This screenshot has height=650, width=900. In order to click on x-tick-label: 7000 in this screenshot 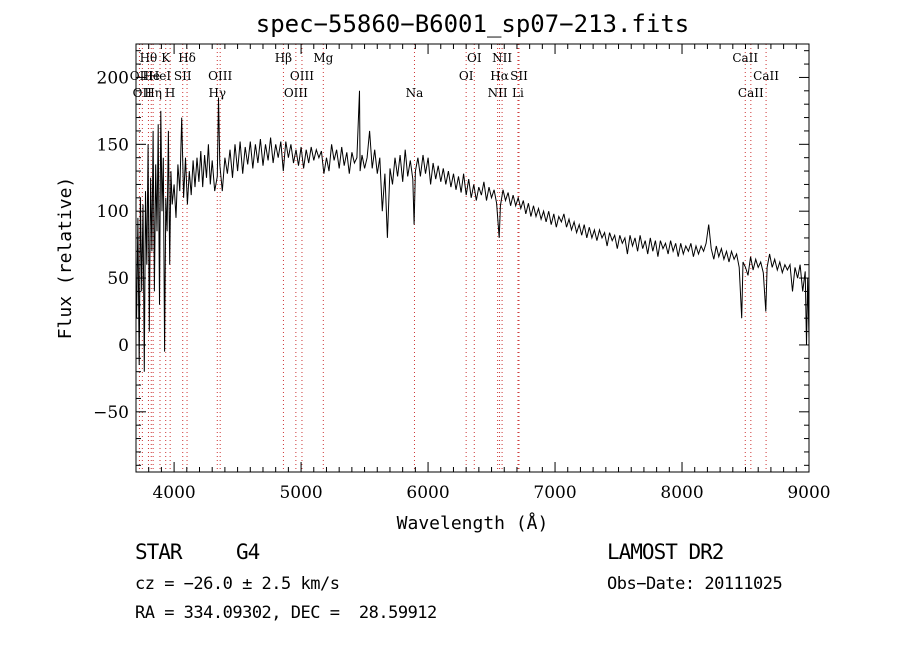, I will do `click(554, 493)`.